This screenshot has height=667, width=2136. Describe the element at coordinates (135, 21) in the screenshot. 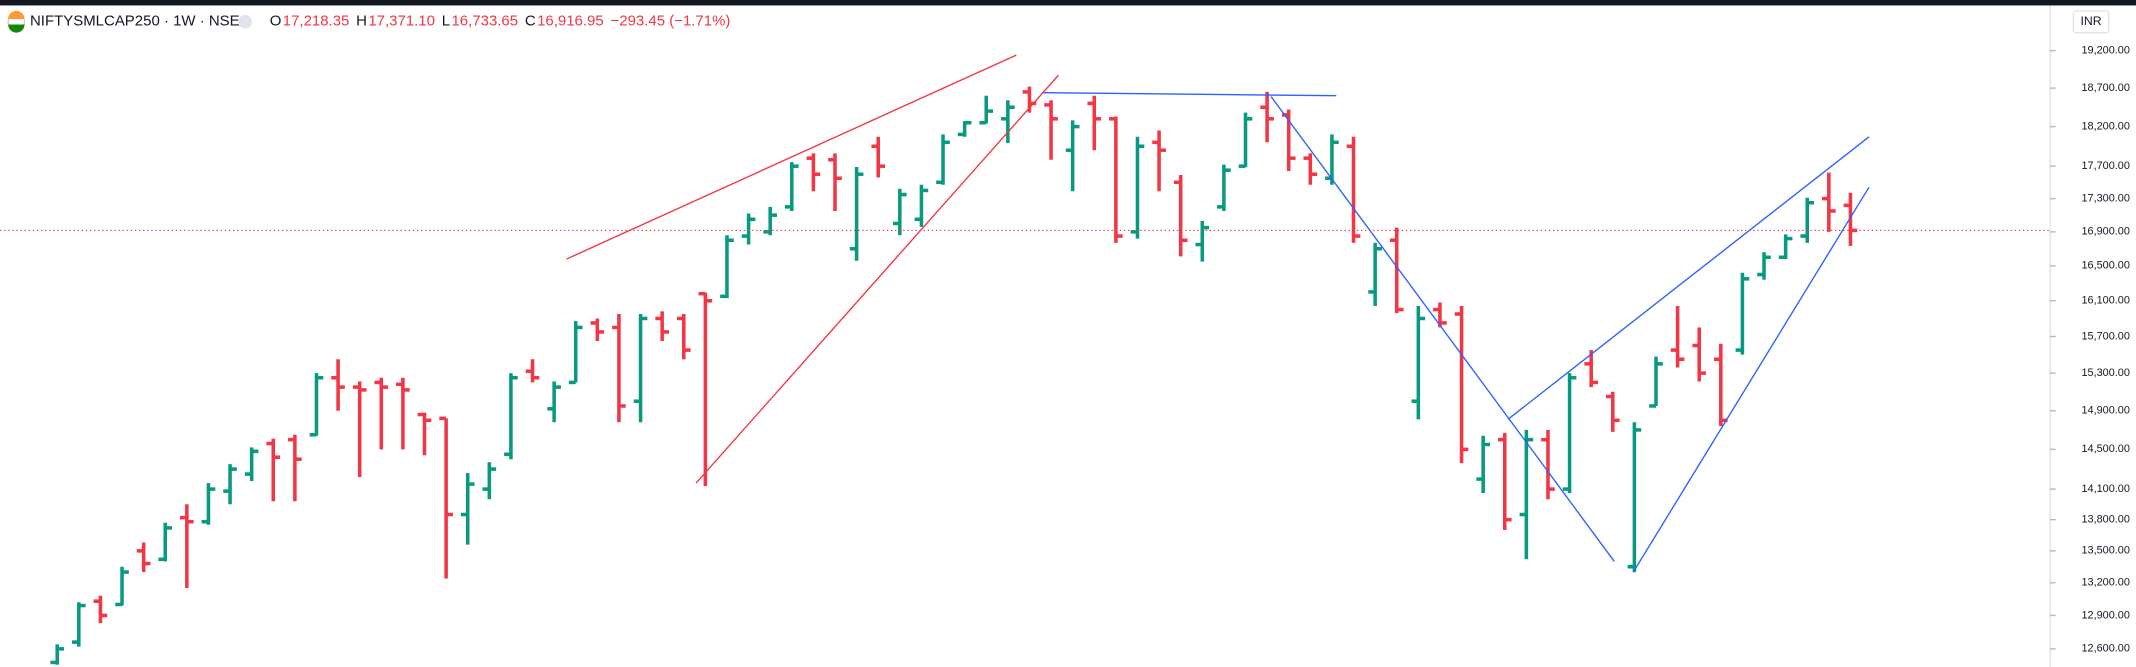

I see `symbol-title: NIFTYSMLCAP250 · 1W · NSE` at that location.